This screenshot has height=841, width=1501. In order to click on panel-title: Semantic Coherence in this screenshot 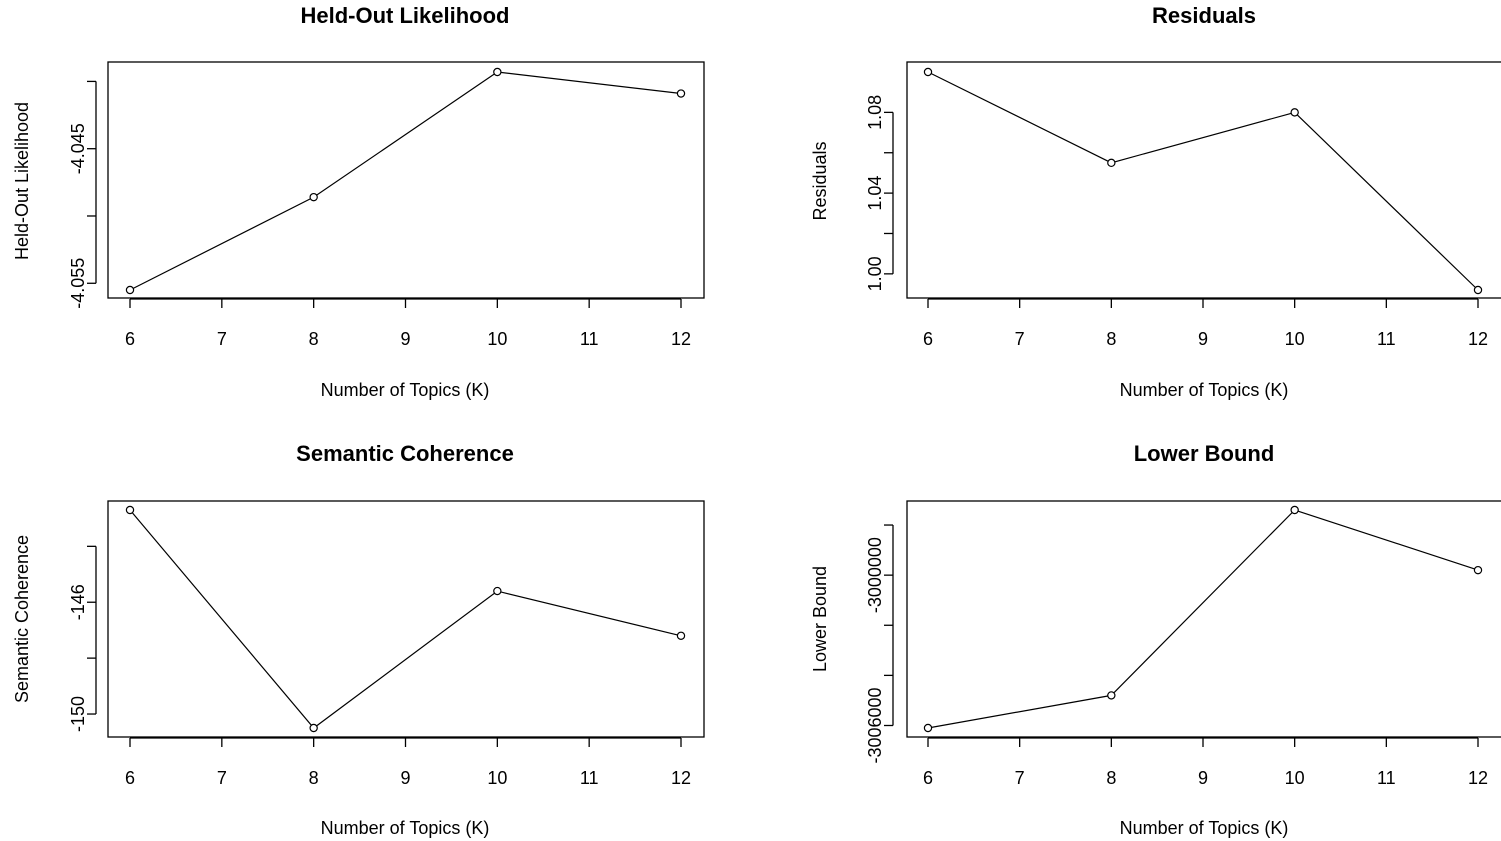, I will do `click(405, 453)`.